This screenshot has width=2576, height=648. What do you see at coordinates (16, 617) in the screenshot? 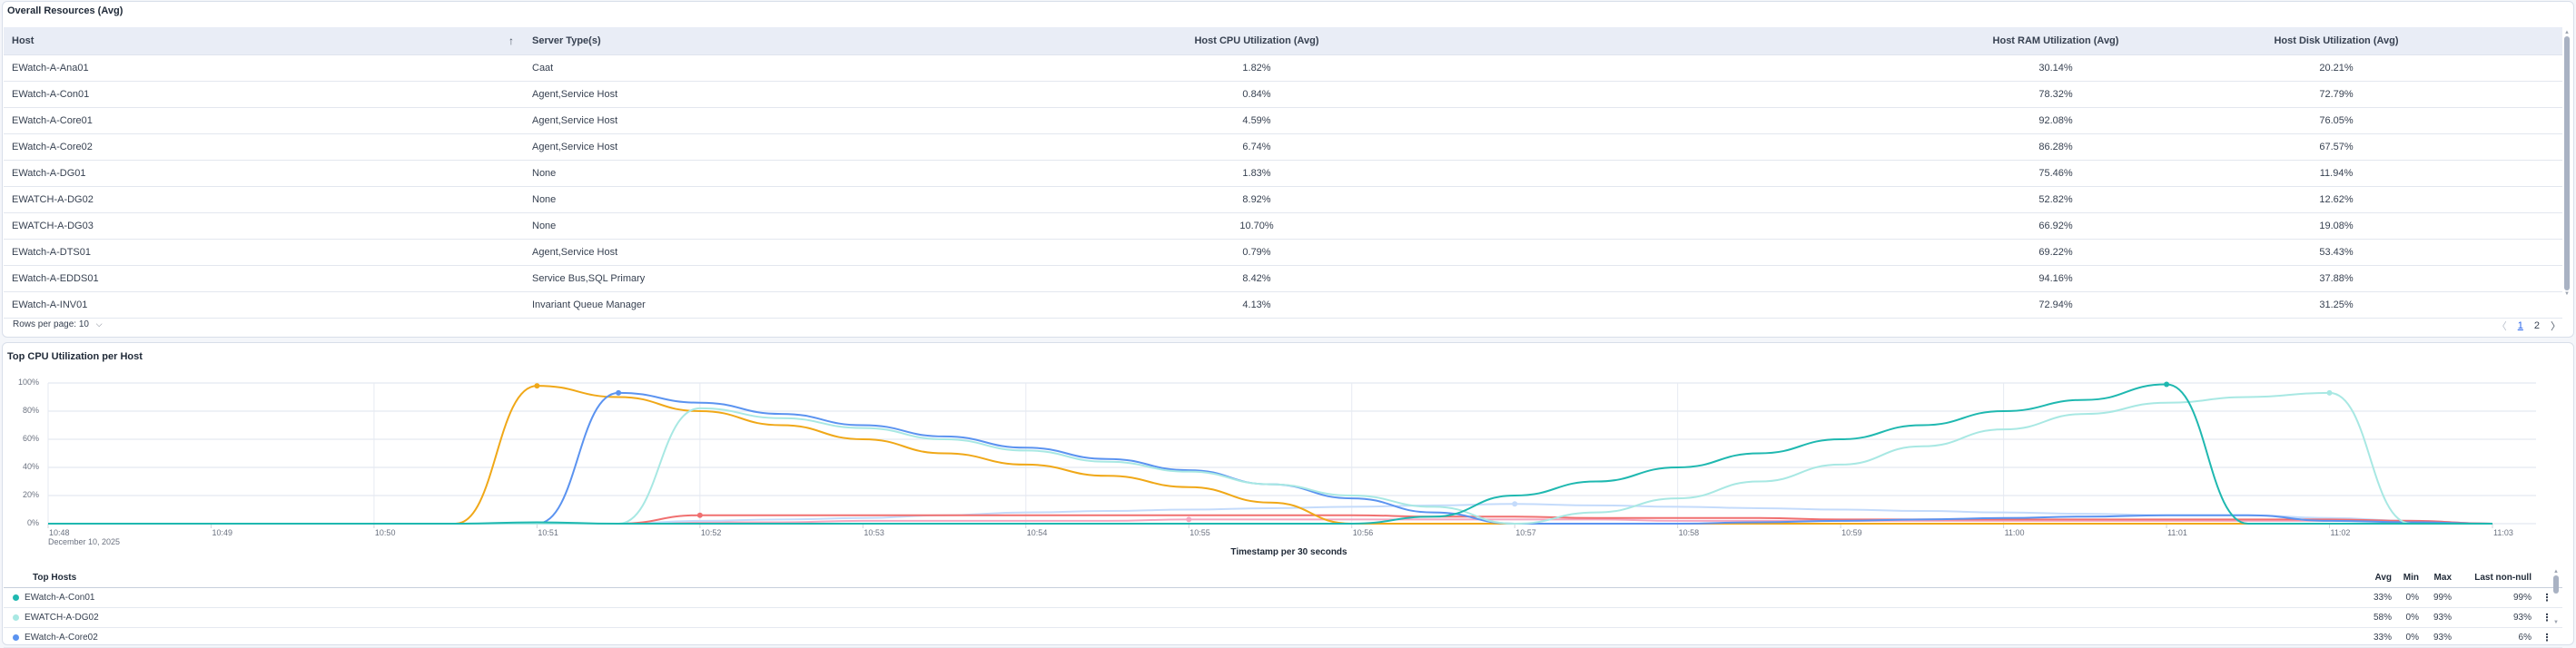
I see `series-color-dot-icon` at bounding box center [16, 617].